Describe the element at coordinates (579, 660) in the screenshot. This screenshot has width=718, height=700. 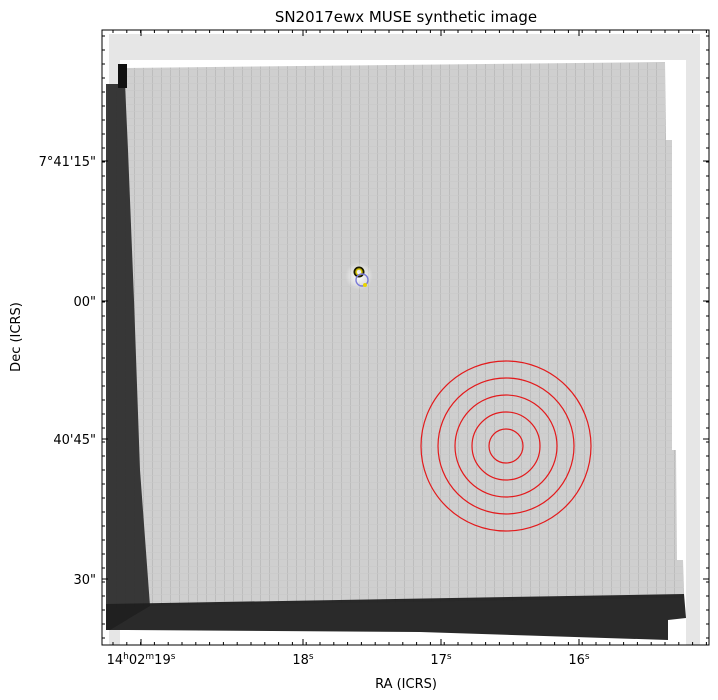
I see `x-tick-label-3: 16s` at that location.